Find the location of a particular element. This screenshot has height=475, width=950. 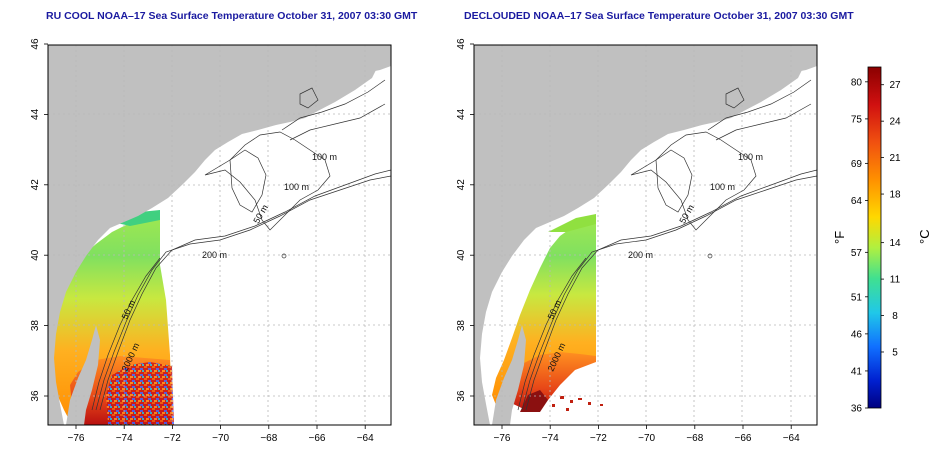

fahrenheit-tick-label-2: 69 is located at coordinates (857, 164).